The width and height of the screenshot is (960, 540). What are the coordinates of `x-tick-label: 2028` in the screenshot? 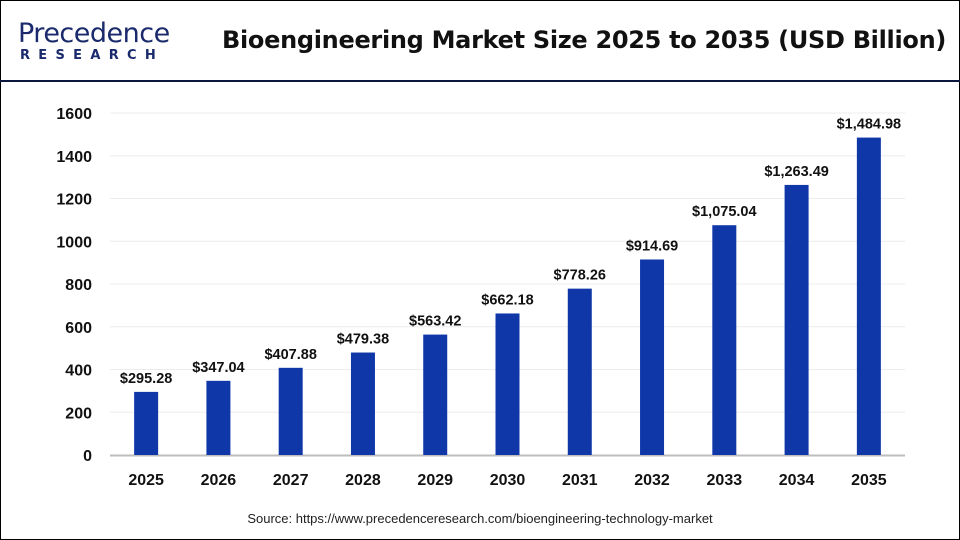 It's located at (363, 480).